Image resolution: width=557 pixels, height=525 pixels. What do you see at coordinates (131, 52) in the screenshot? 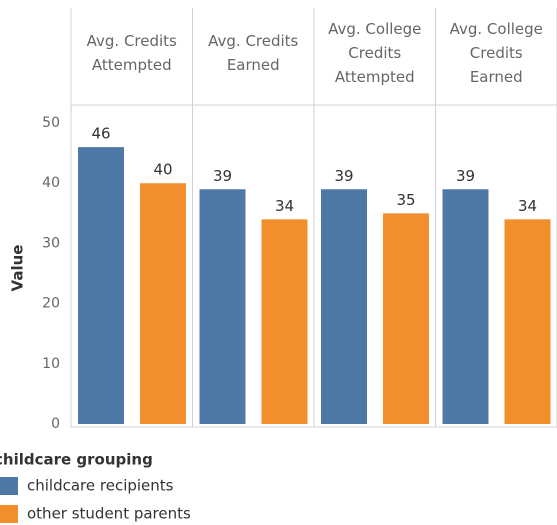
I see `facet-header: Avg. Credits Attempted` at bounding box center [131, 52].